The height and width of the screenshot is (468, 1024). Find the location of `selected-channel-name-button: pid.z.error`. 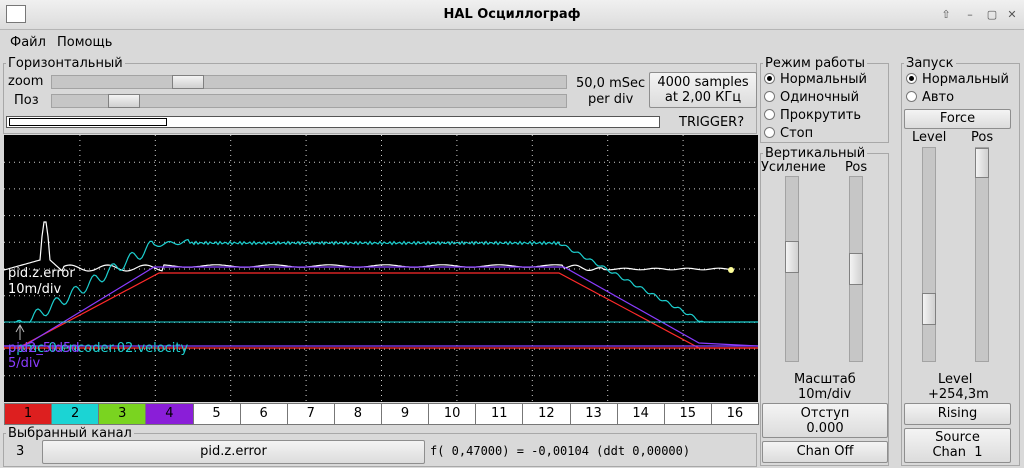

selected-channel-name-button: pid.z.error is located at coordinates (233, 452).